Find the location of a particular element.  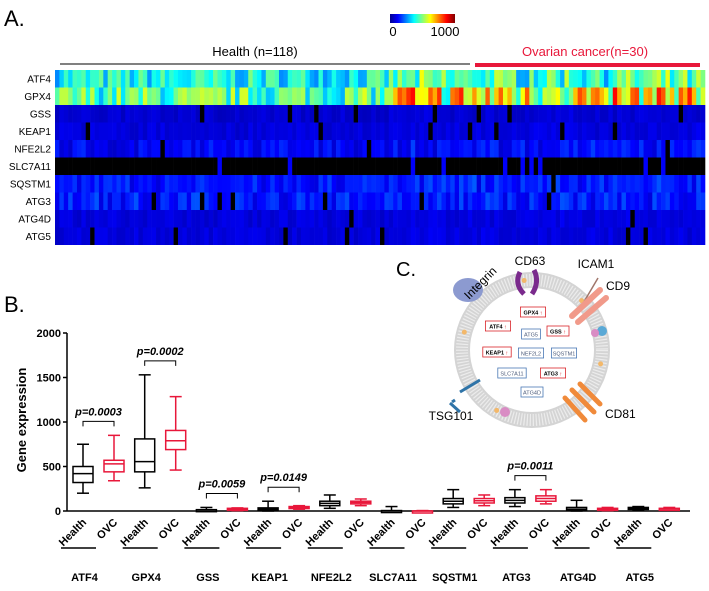

panel-a-label: A. is located at coordinates (14, 18).